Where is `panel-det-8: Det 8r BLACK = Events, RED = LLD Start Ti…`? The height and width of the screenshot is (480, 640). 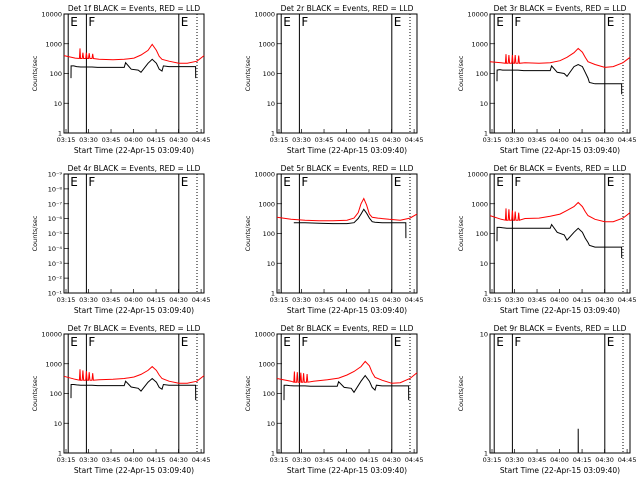 panel-det-8: Det 8r BLACK = Events, RED = LLD Start Ti… is located at coordinates (333, 399).